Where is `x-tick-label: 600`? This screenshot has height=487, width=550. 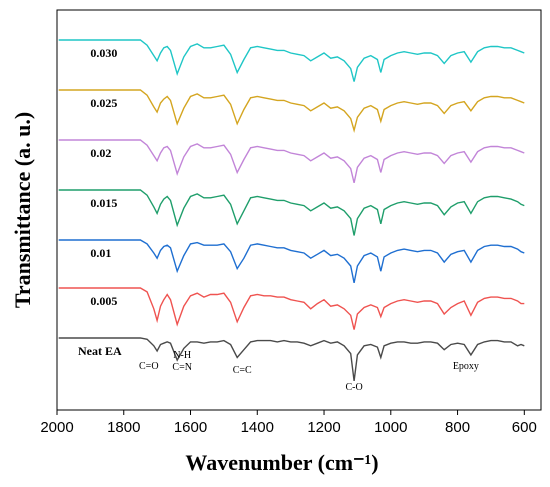
x-tick-label: 600 is located at coordinates (524, 427).